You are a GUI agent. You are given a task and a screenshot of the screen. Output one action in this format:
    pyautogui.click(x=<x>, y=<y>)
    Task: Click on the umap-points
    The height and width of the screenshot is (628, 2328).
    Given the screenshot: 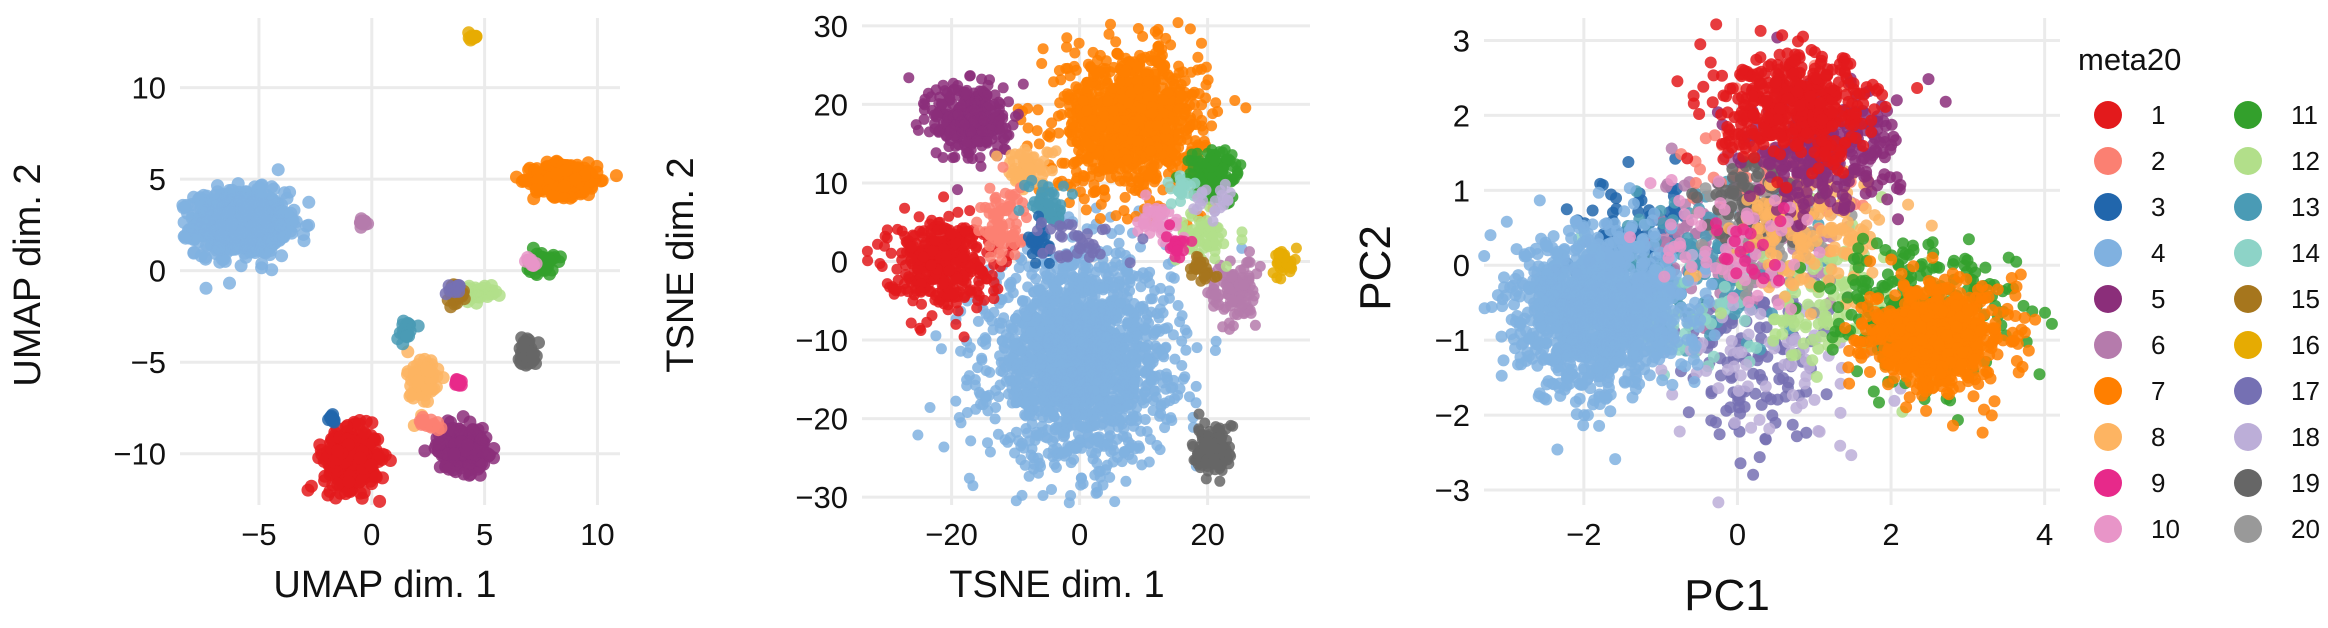 What is the action you would take?
    pyautogui.click(x=399, y=267)
    